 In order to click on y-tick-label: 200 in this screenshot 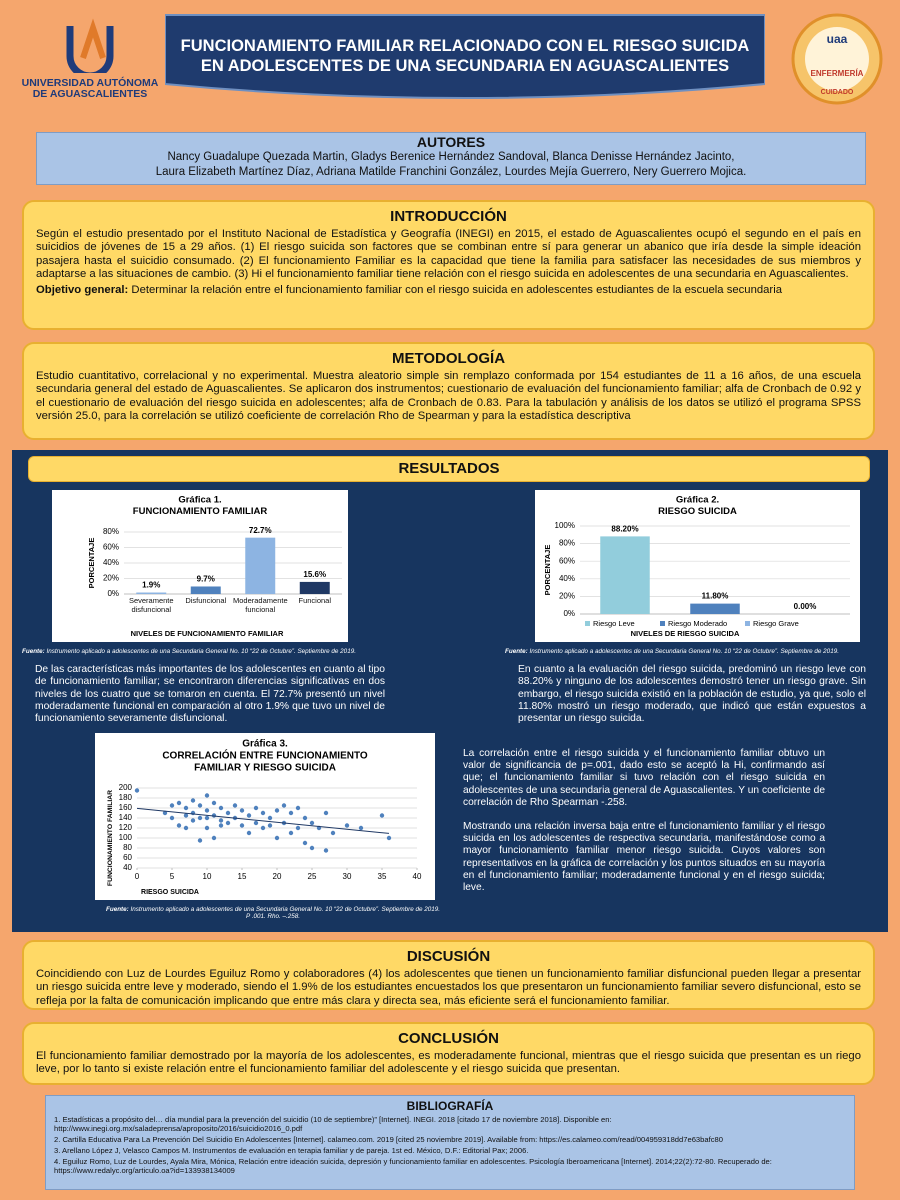, I will do `click(126, 787)`.